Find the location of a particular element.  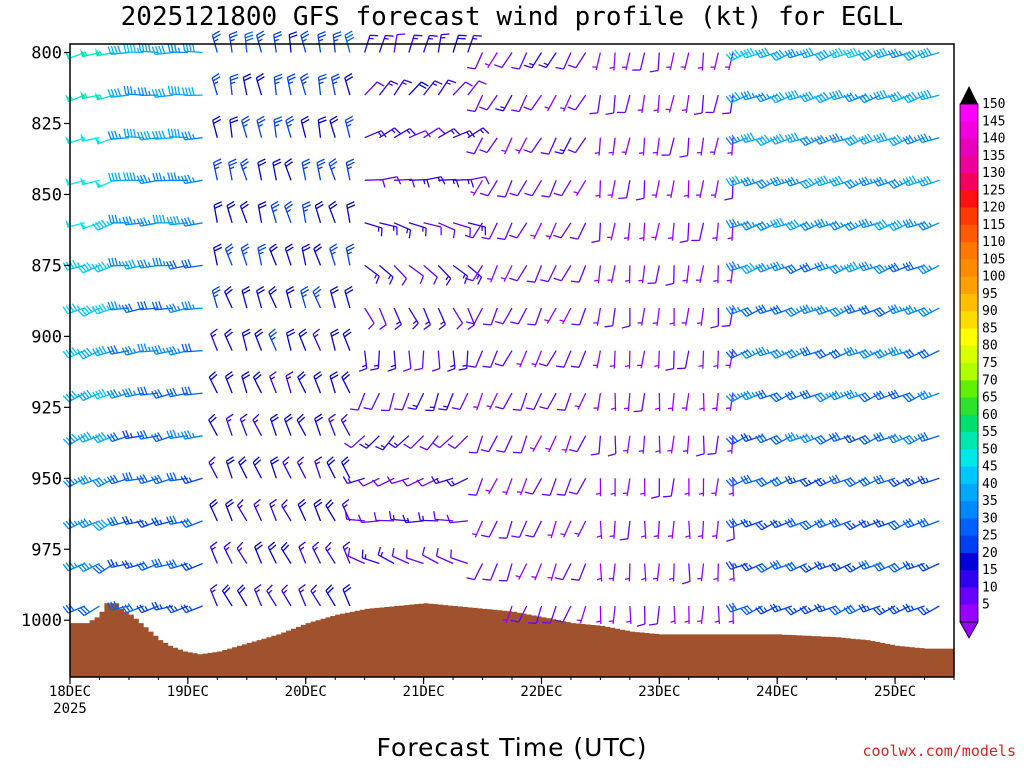

y-tick-label: 875 is located at coordinates (46, 266).